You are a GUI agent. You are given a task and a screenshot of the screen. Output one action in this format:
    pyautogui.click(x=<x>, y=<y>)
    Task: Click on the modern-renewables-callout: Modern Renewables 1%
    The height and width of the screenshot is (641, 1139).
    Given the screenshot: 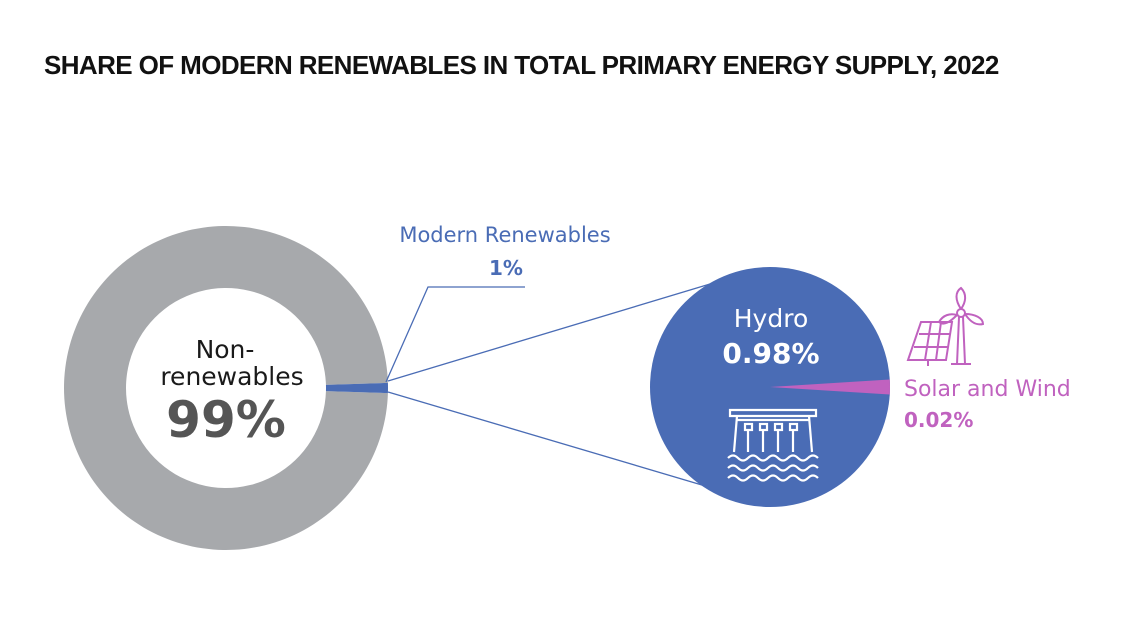 What is the action you would take?
    pyautogui.click(x=498, y=303)
    